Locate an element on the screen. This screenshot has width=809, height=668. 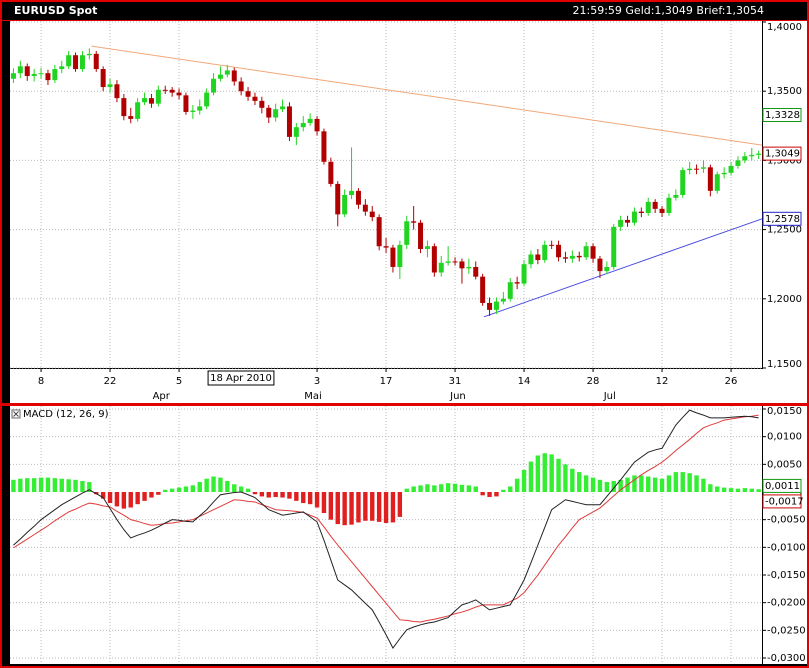
month-label: Apr is located at coordinates (162, 396).